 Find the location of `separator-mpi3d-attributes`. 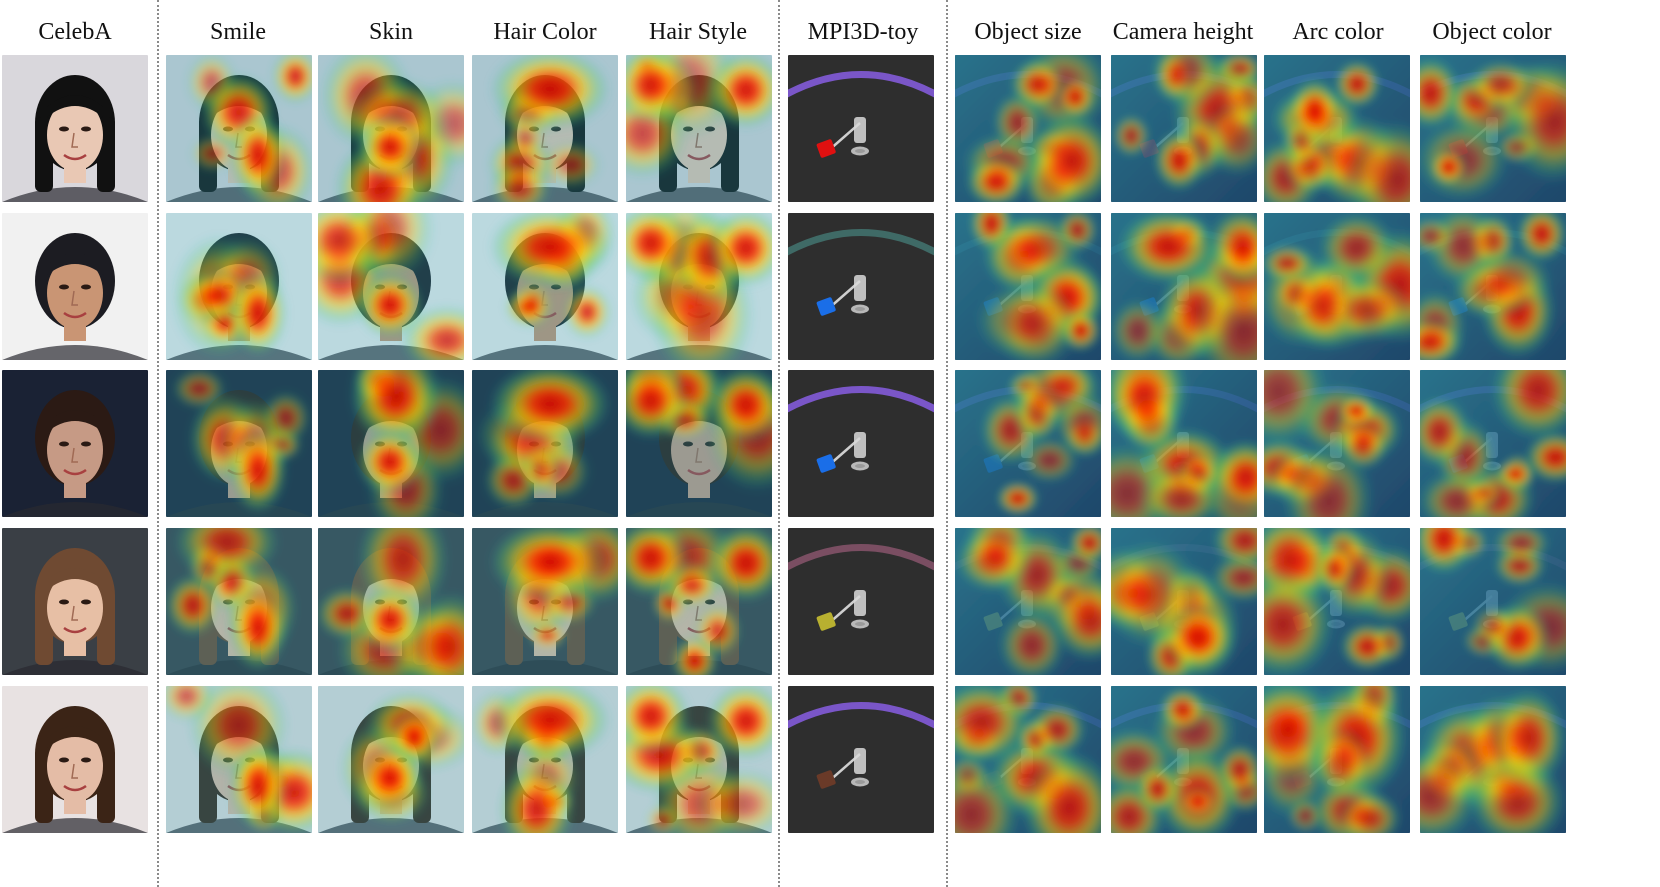

separator-mpi3d-attributes is located at coordinates (947, 443).